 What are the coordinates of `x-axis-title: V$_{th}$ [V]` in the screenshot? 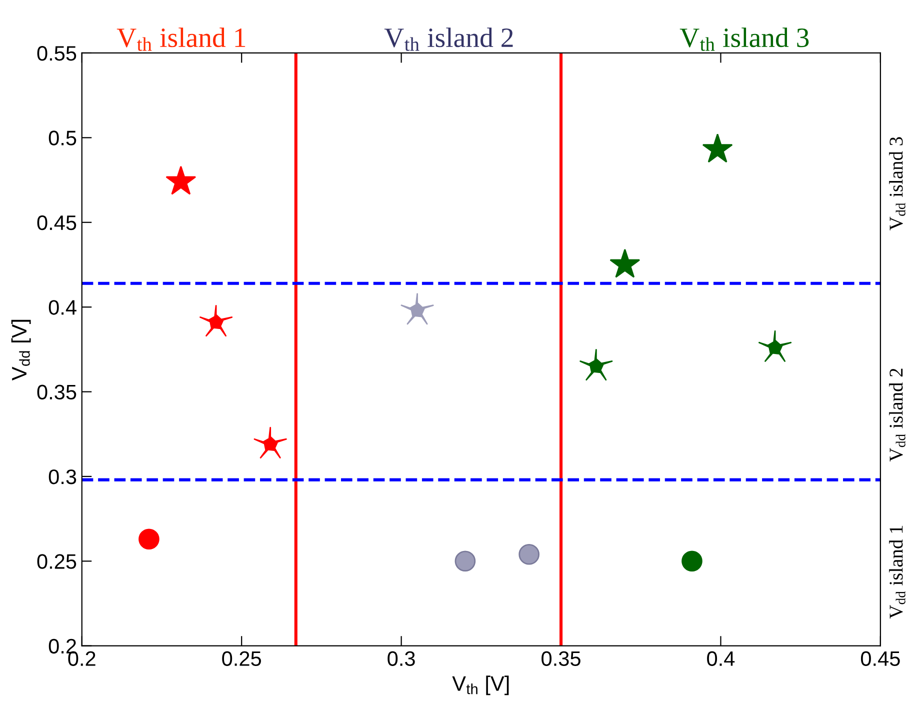 It's located at (480, 686).